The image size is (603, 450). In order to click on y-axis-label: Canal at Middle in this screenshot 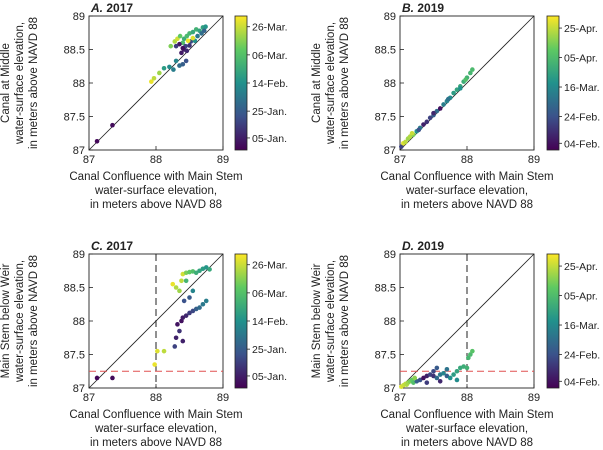, I will do `click(6, 83)`.